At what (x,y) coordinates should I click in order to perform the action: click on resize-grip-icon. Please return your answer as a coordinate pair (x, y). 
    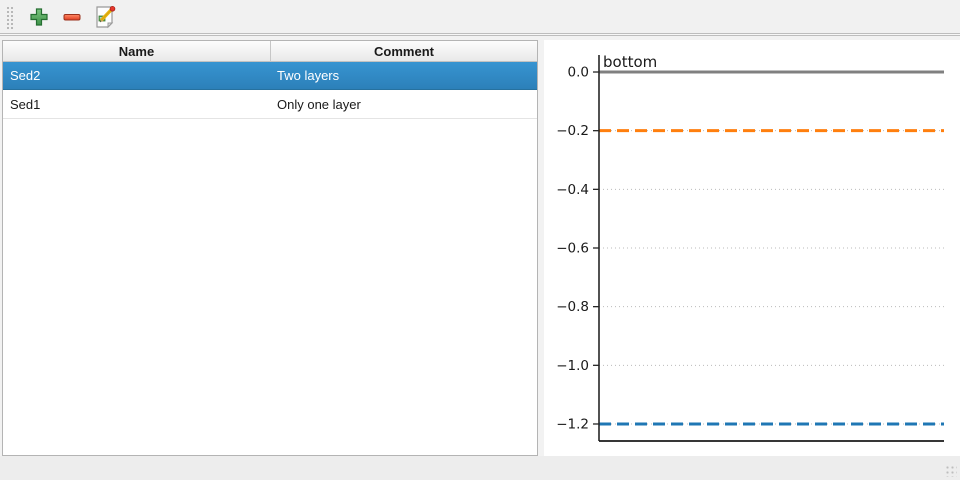
    Looking at the image, I should click on (950, 470).